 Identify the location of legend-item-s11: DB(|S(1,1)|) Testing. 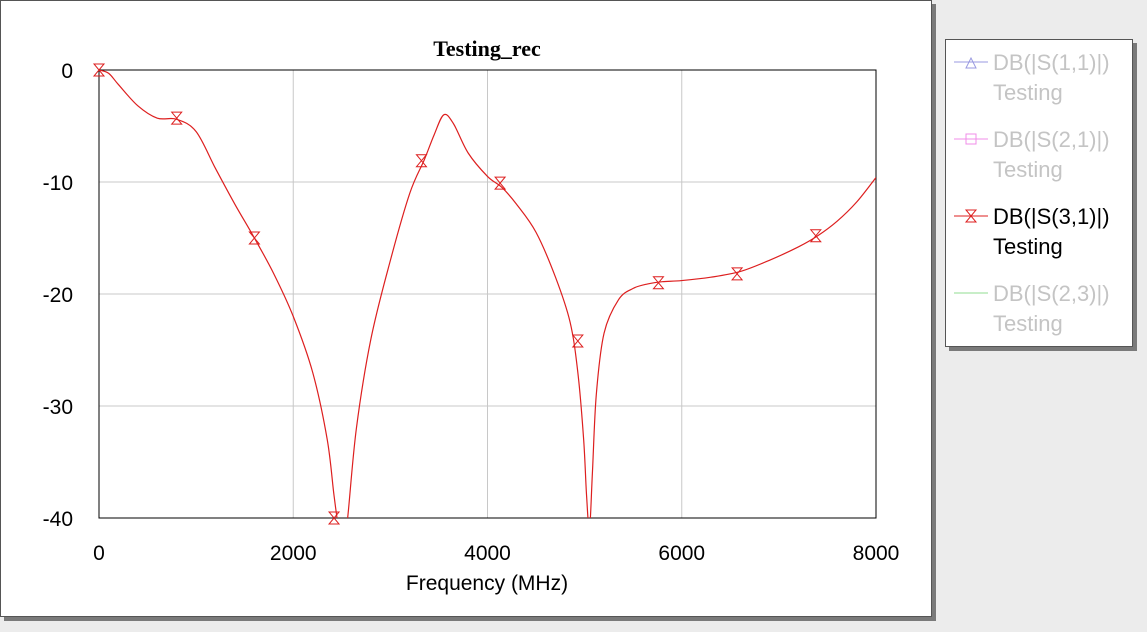
(1039, 72).